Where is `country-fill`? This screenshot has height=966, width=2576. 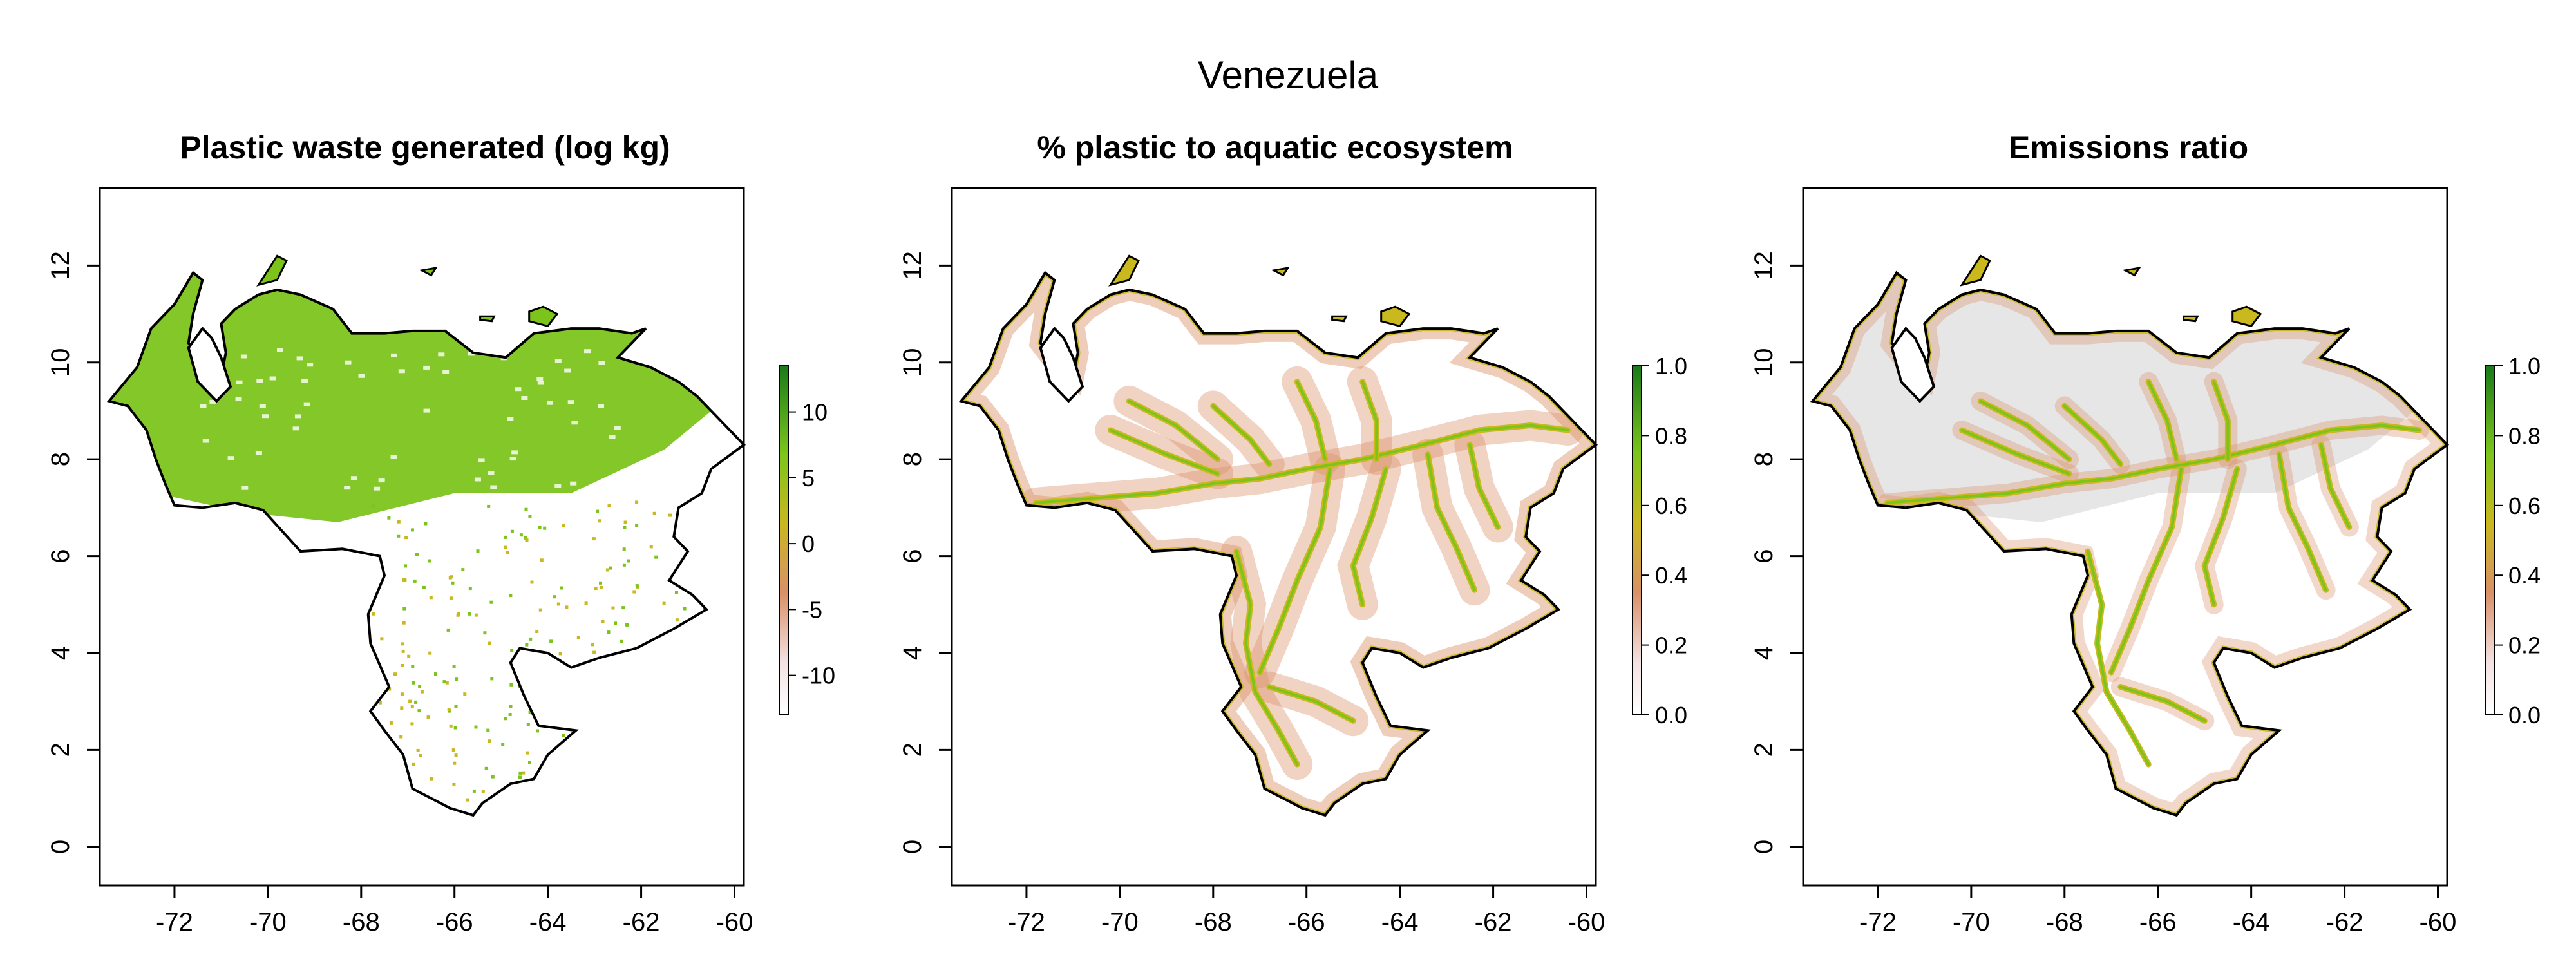
country-fill is located at coordinates (1278, 543).